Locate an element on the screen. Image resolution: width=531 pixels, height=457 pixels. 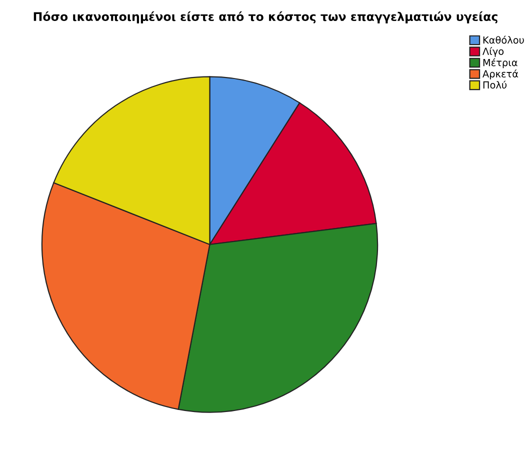
legend-label: Πολύ is located at coordinates (495, 84).